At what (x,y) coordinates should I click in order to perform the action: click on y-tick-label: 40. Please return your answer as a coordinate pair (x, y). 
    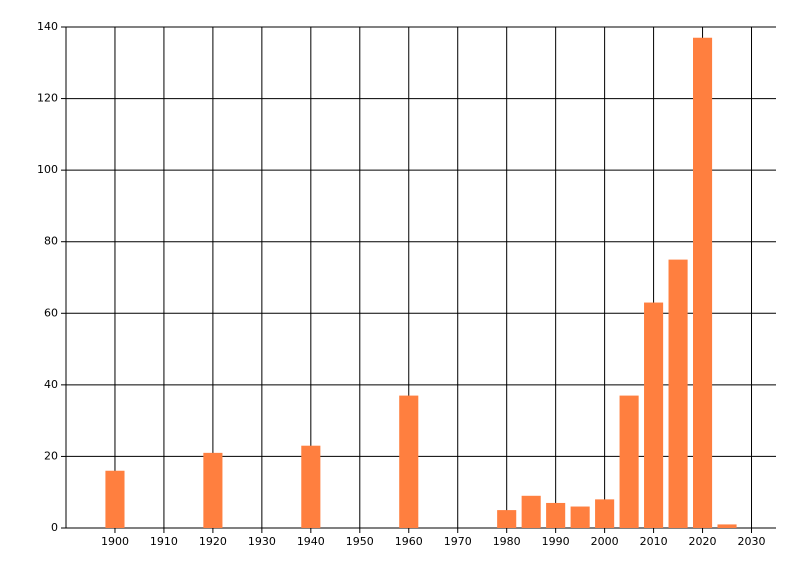
    Looking at the image, I should click on (51, 384).